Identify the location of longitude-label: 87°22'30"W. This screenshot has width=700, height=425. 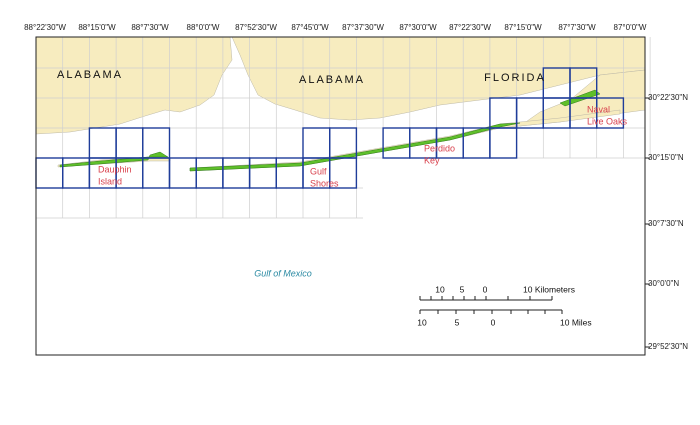
(470, 27).